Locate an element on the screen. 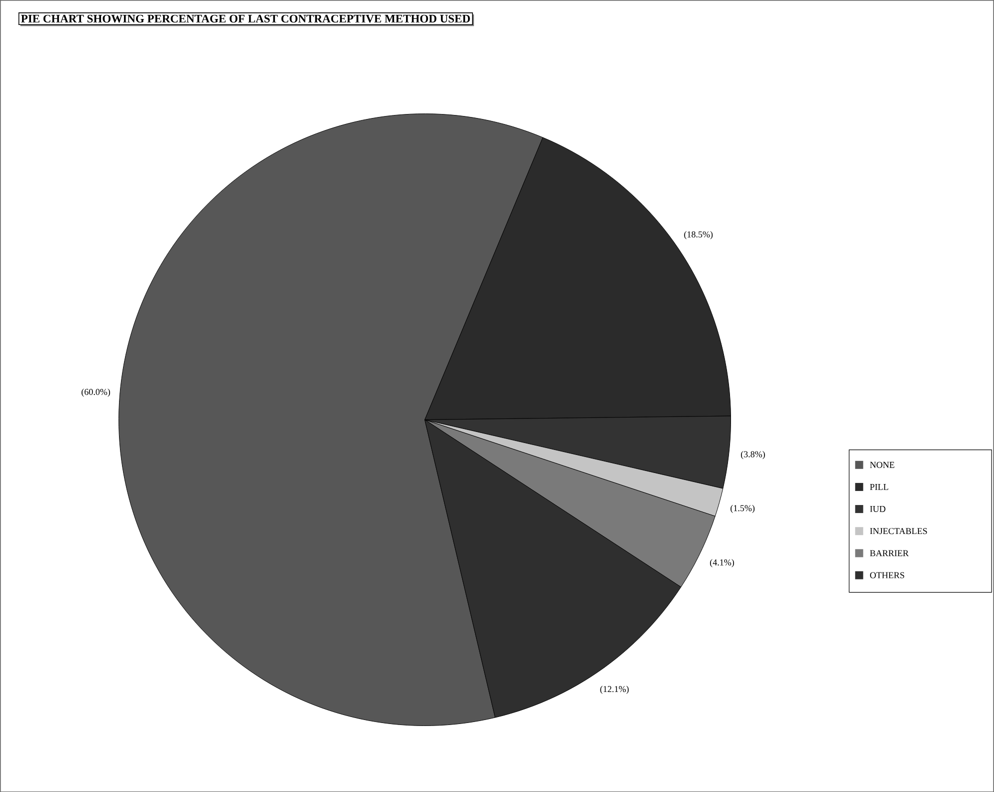 This screenshot has height=792, width=994. legend-label: BARRIER is located at coordinates (889, 553).